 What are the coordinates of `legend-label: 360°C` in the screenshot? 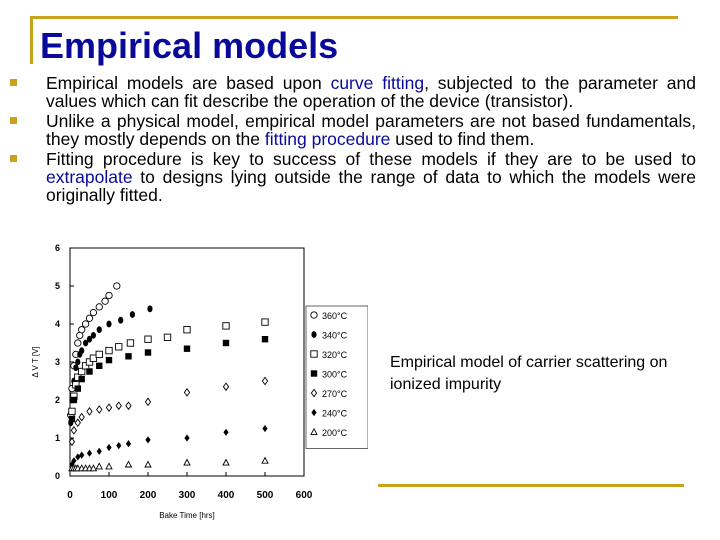 It's located at (335, 316).